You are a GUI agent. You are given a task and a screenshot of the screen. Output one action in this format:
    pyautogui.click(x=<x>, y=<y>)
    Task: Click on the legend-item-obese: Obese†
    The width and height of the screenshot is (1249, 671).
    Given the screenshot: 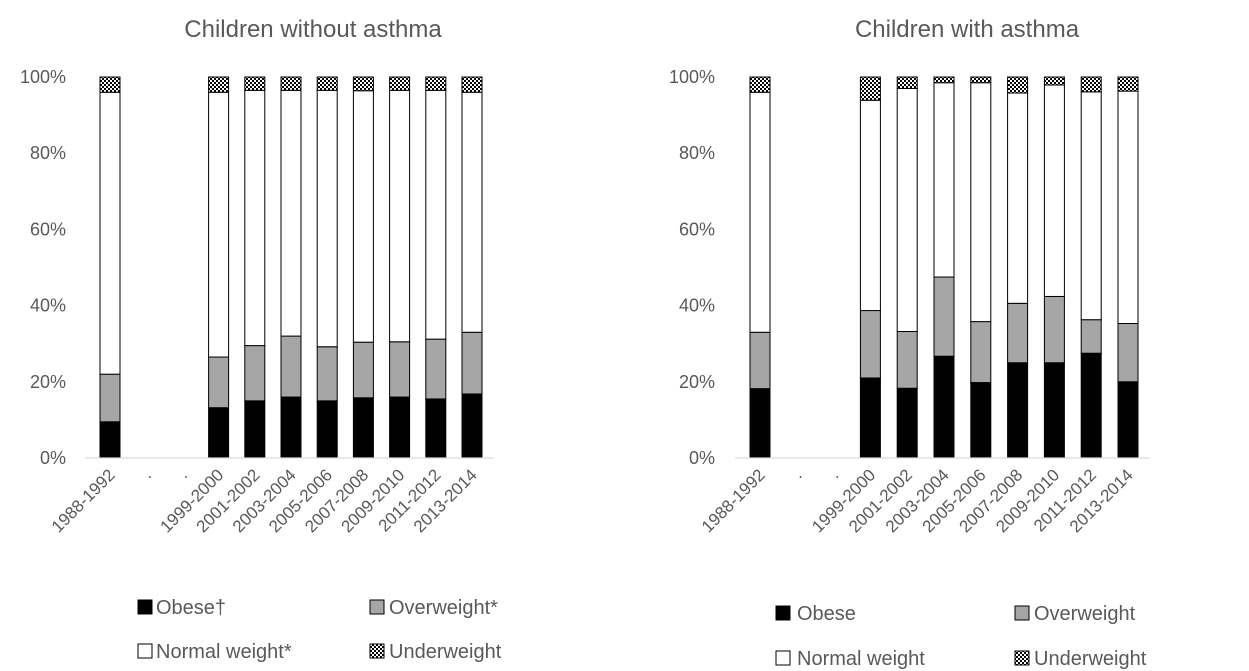 What is the action you would take?
    pyautogui.click(x=181, y=608)
    